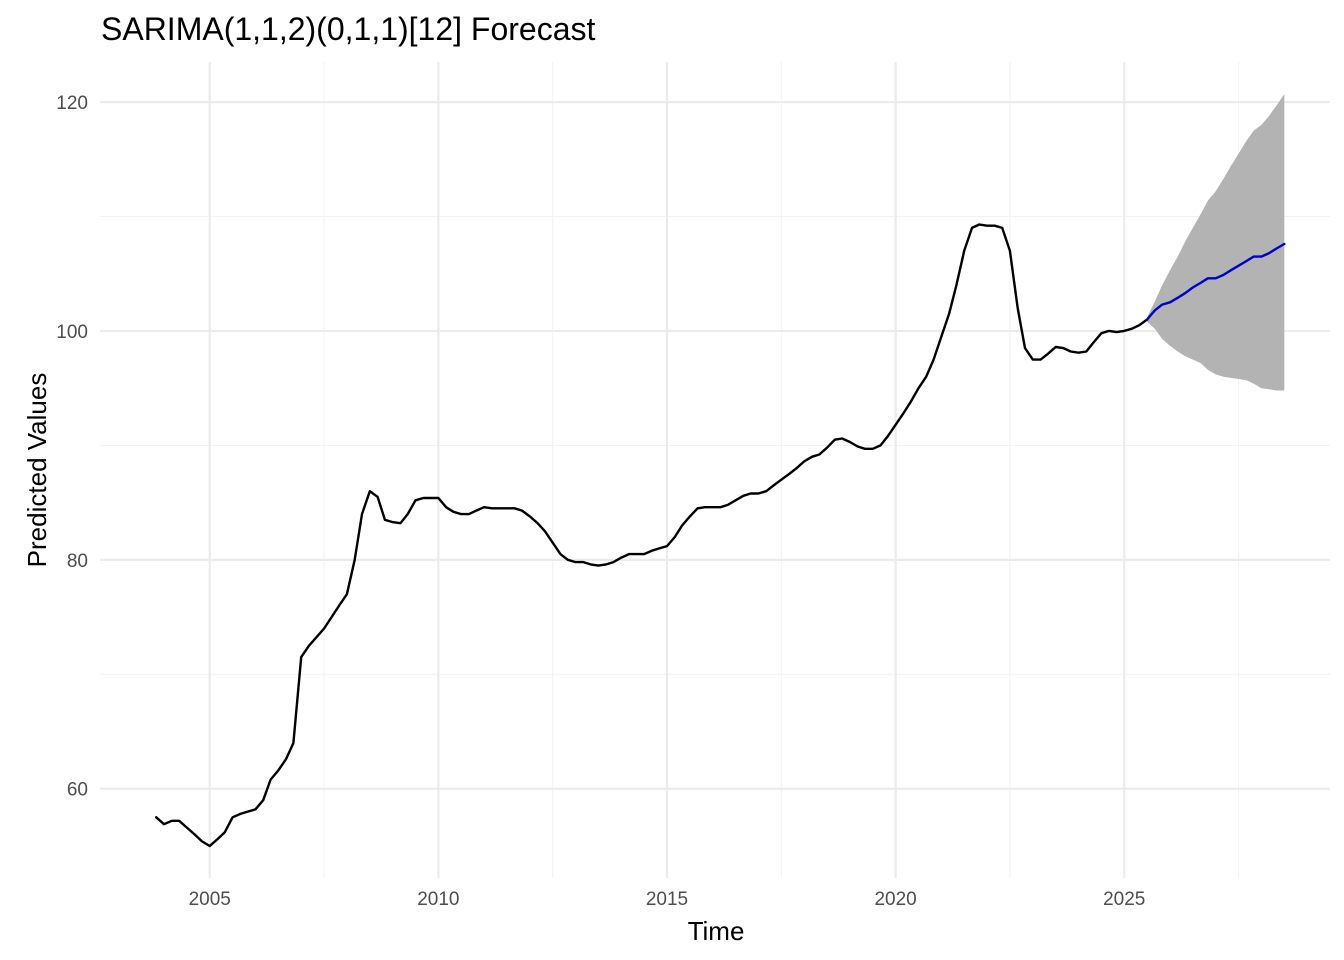 The image size is (1344, 960). What do you see at coordinates (1215, 281) in the screenshot?
I see `forecast-series-line` at bounding box center [1215, 281].